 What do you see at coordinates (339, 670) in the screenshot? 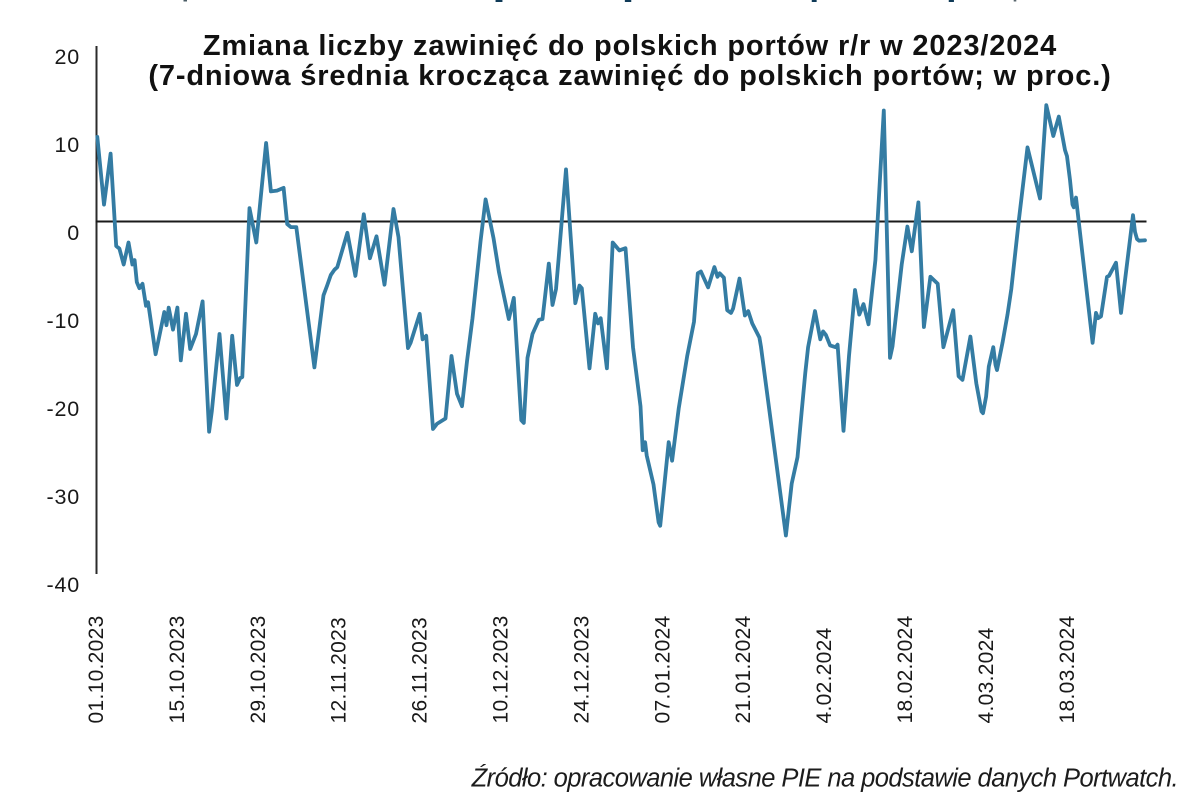
I see `svg-text: 12.11.2023` at bounding box center [339, 670].